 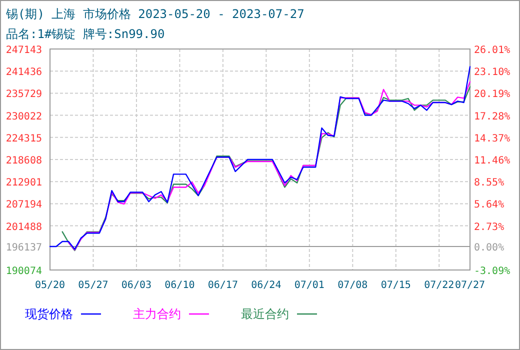 What do you see at coordinates (353, 285) in the screenshot?
I see `x-tick-label: 07/08` at bounding box center [353, 285].